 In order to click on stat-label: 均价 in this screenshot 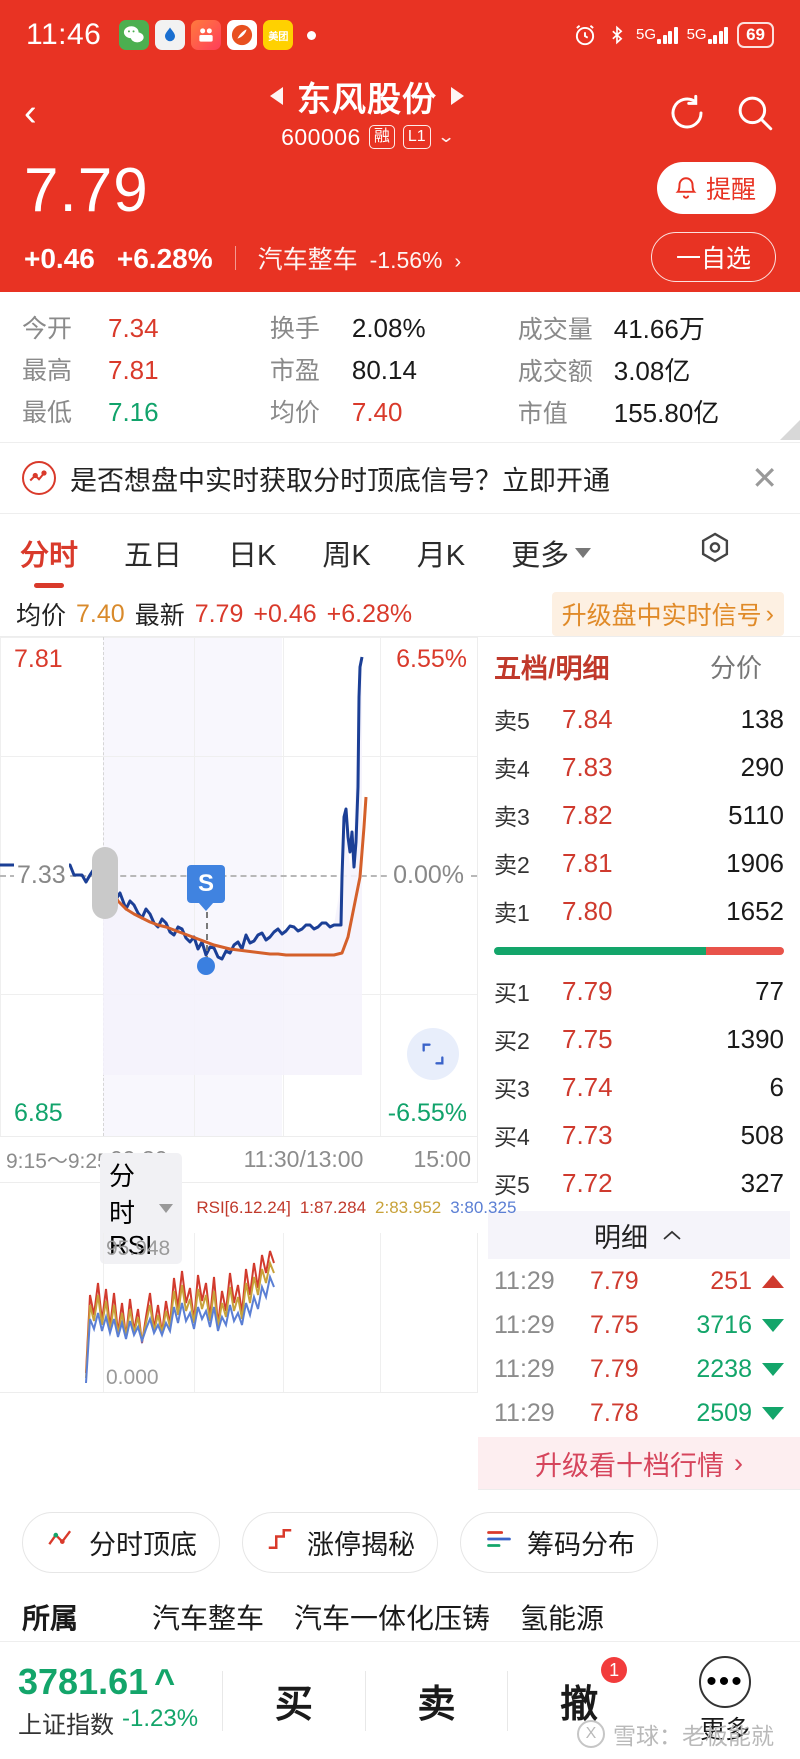, I will do `click(294, 413)`.